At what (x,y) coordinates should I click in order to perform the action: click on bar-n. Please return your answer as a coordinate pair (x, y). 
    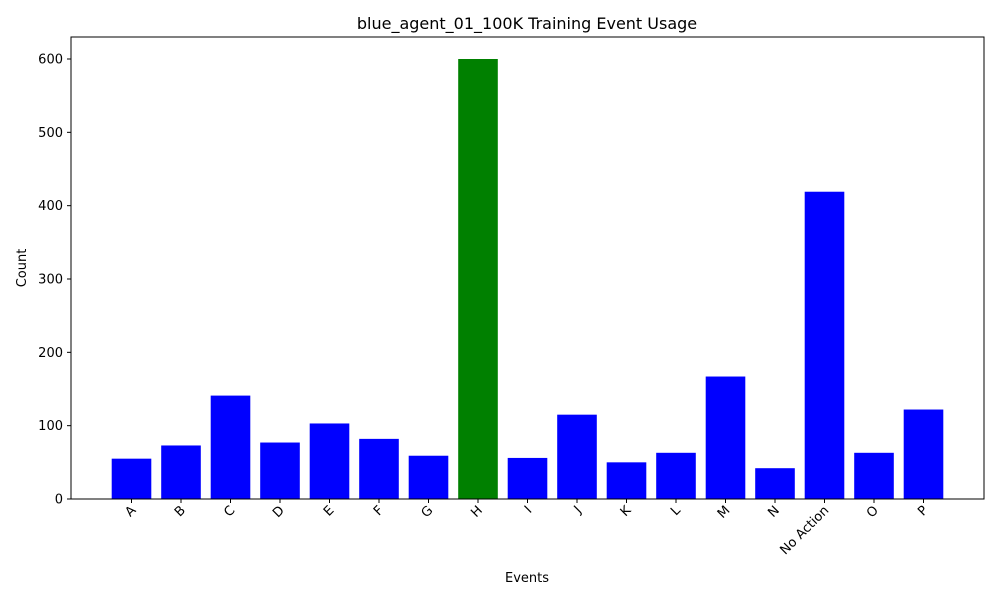
    Looking at the image, I should click on (775, 483).